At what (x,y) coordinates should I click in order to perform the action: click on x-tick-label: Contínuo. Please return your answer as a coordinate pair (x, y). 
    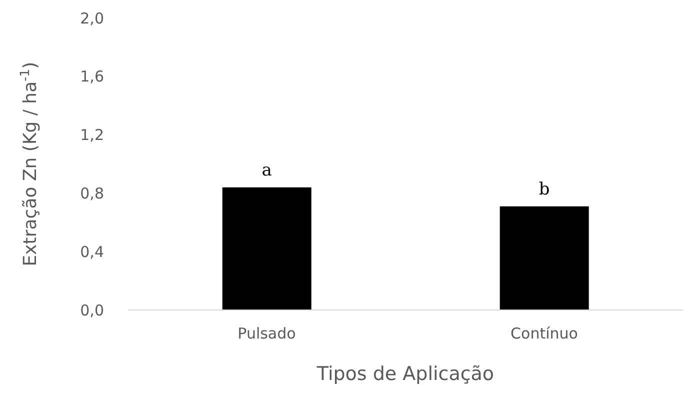
    Looking at the image, I should click on (544, 333).